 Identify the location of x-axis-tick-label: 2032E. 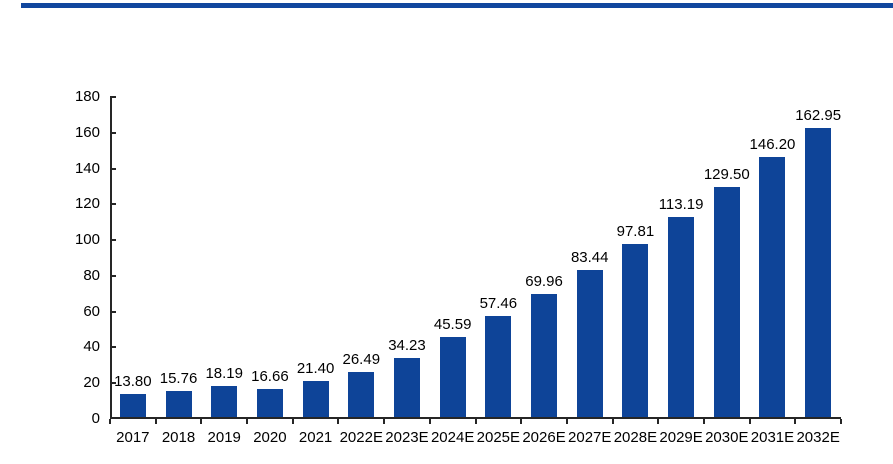
(818, 437).